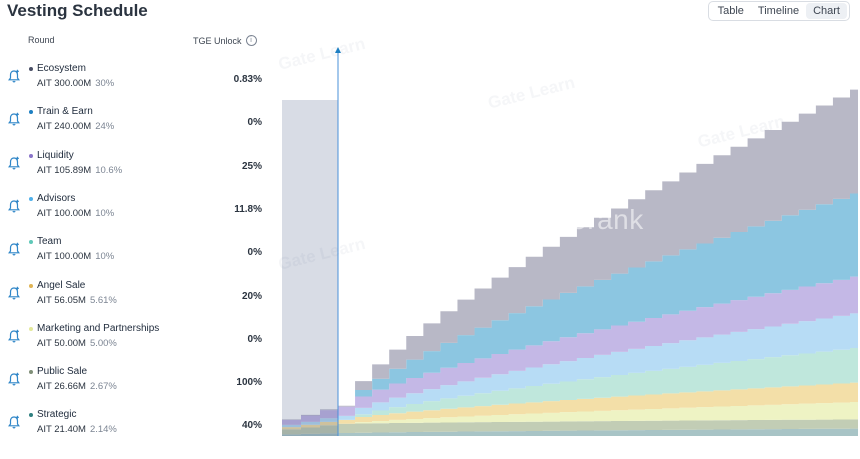 The width and height of the screenshot is (860, 459). I want to click on tab-chart: Chart, so click(826, 11).